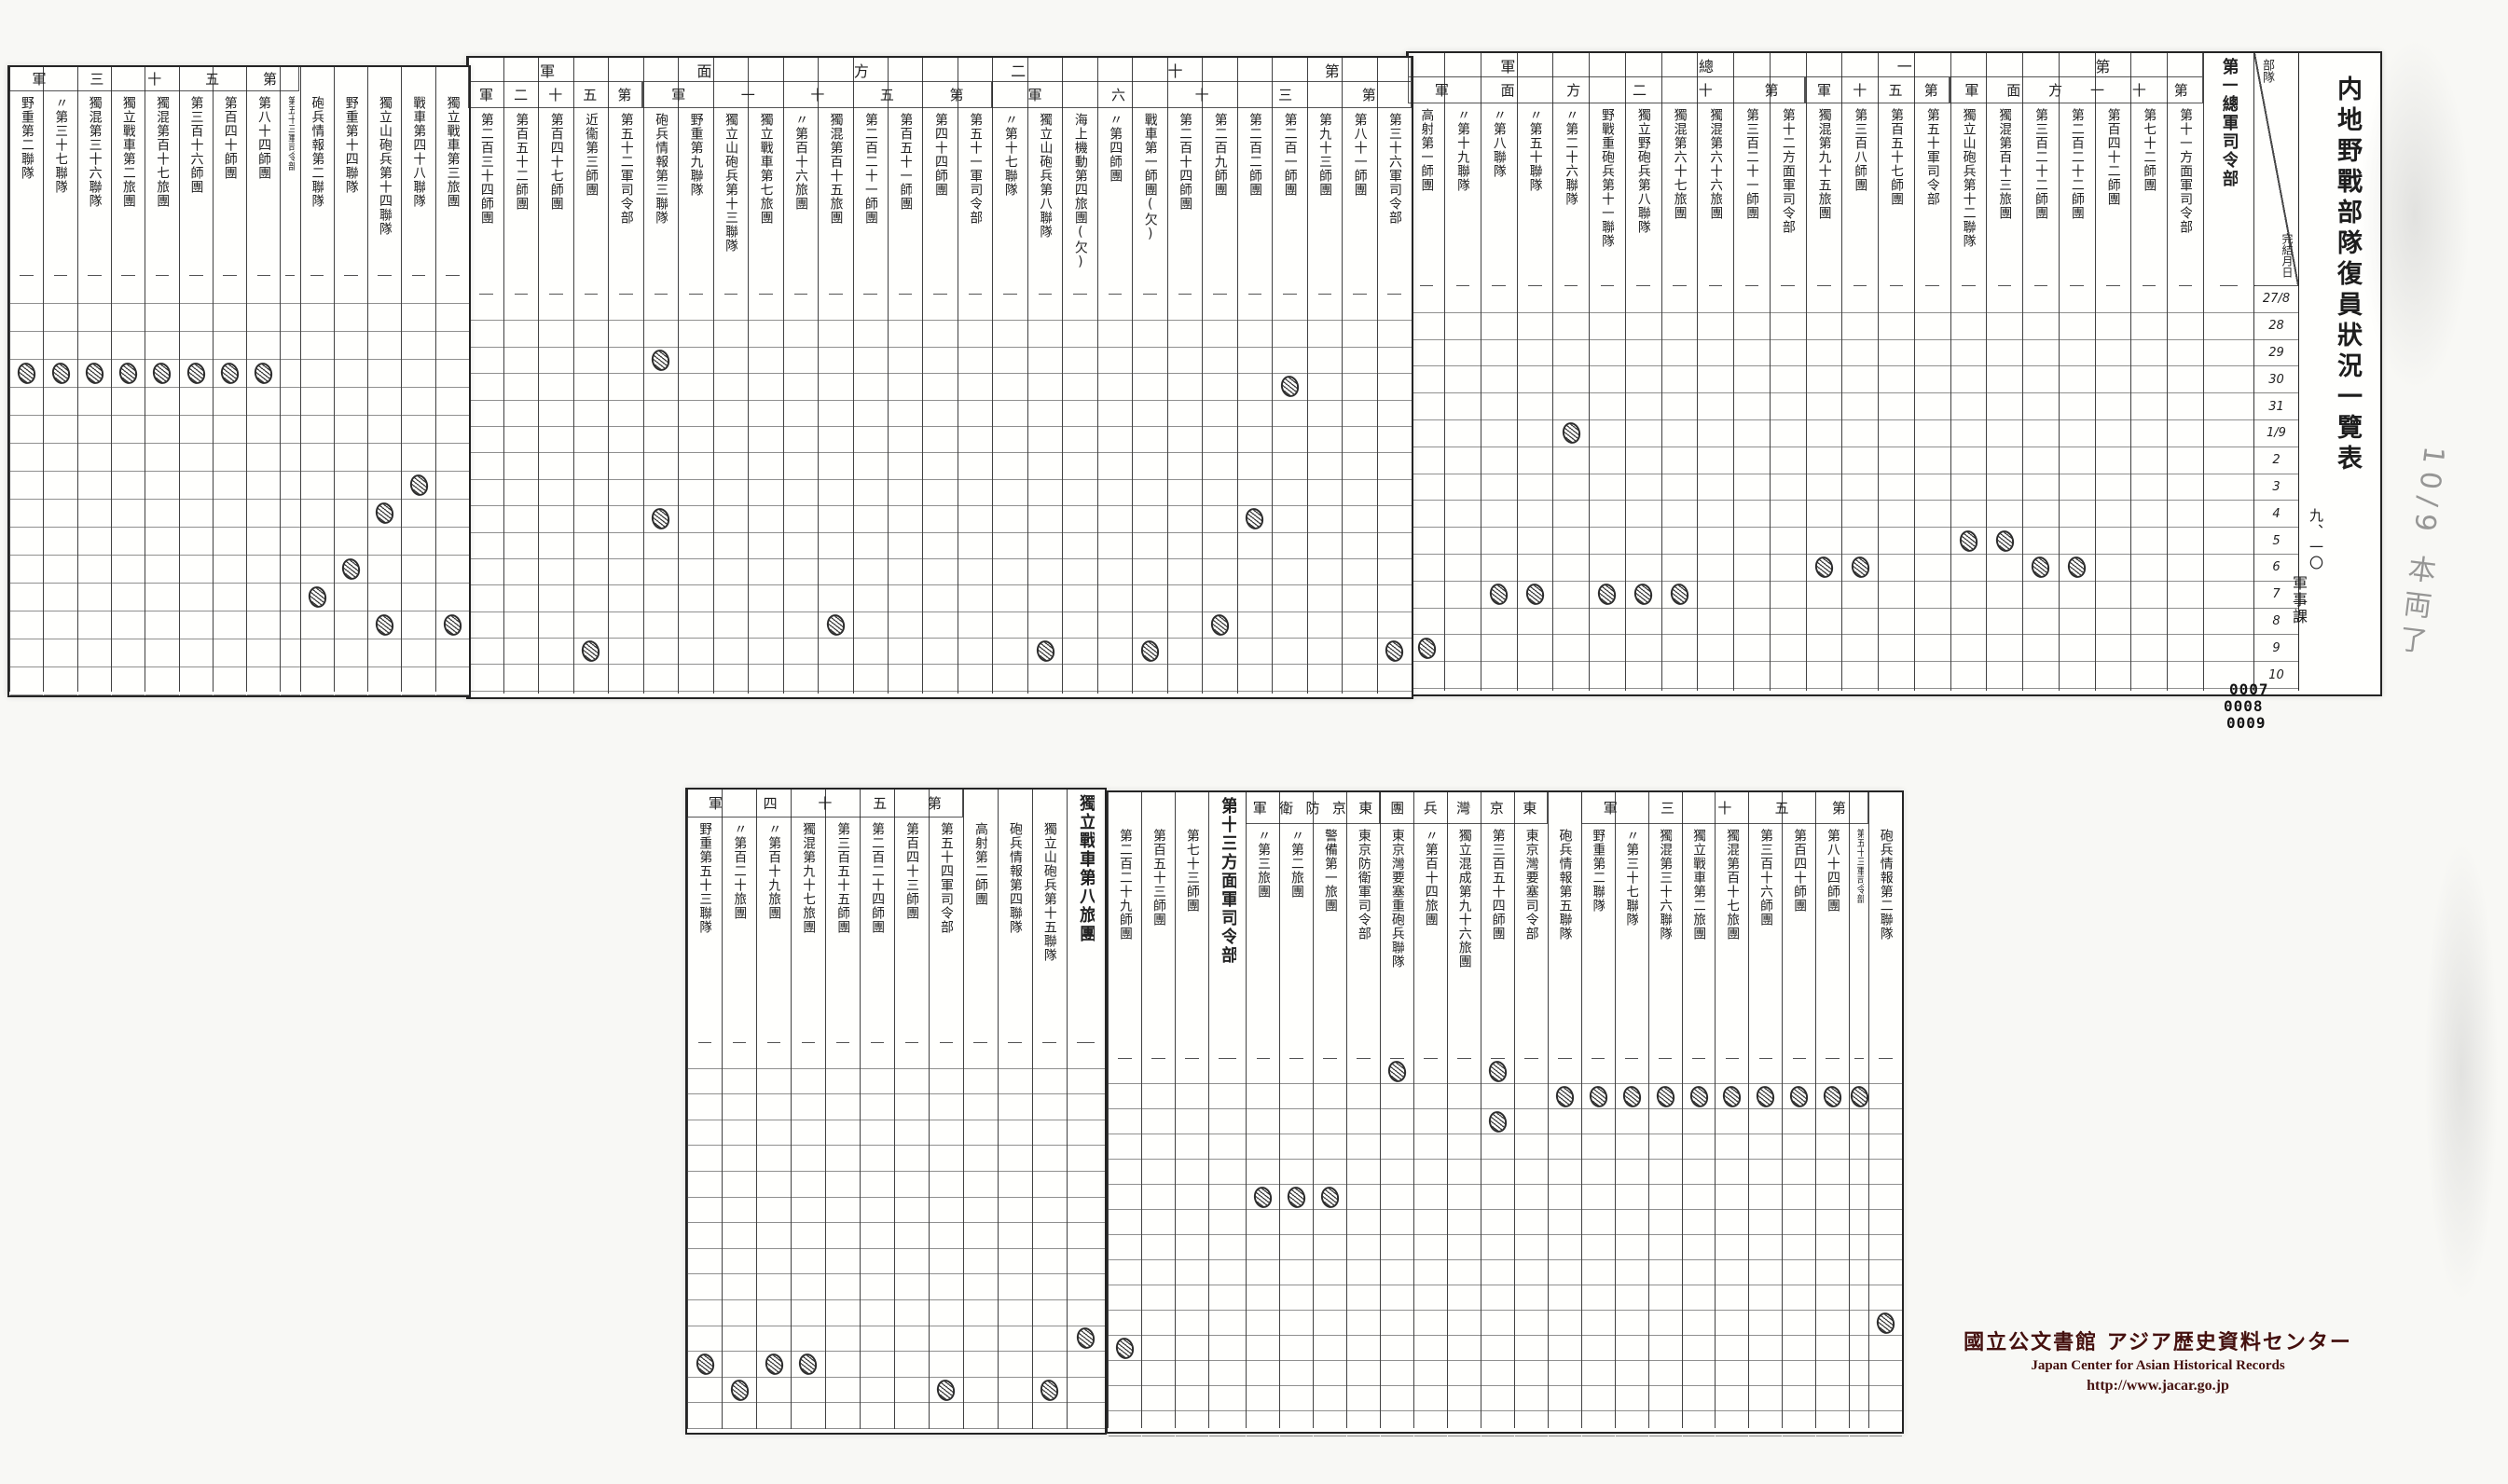 The image size is (2508, 1484). Describe the element at coordinates (2005, 194) in the screenshot. I see `unit-name: 獨混第百十三旅團` at that location.